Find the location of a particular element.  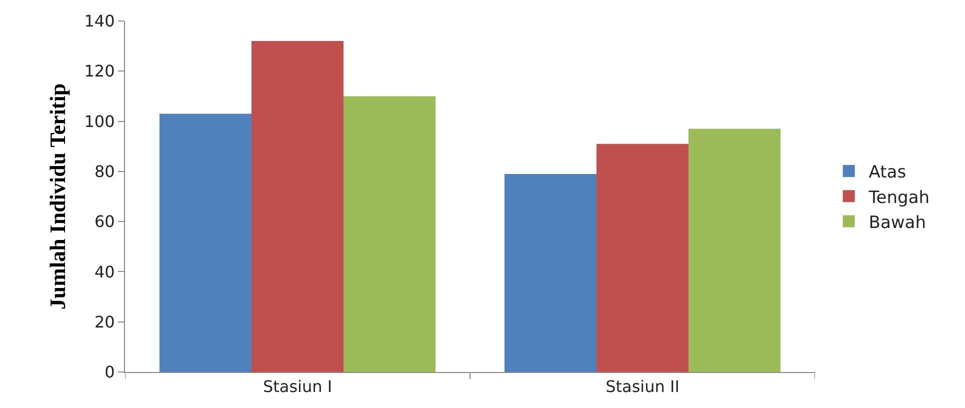

y-axis-title: Jumlah Individu Teritip is located at coordinates (57, 196).